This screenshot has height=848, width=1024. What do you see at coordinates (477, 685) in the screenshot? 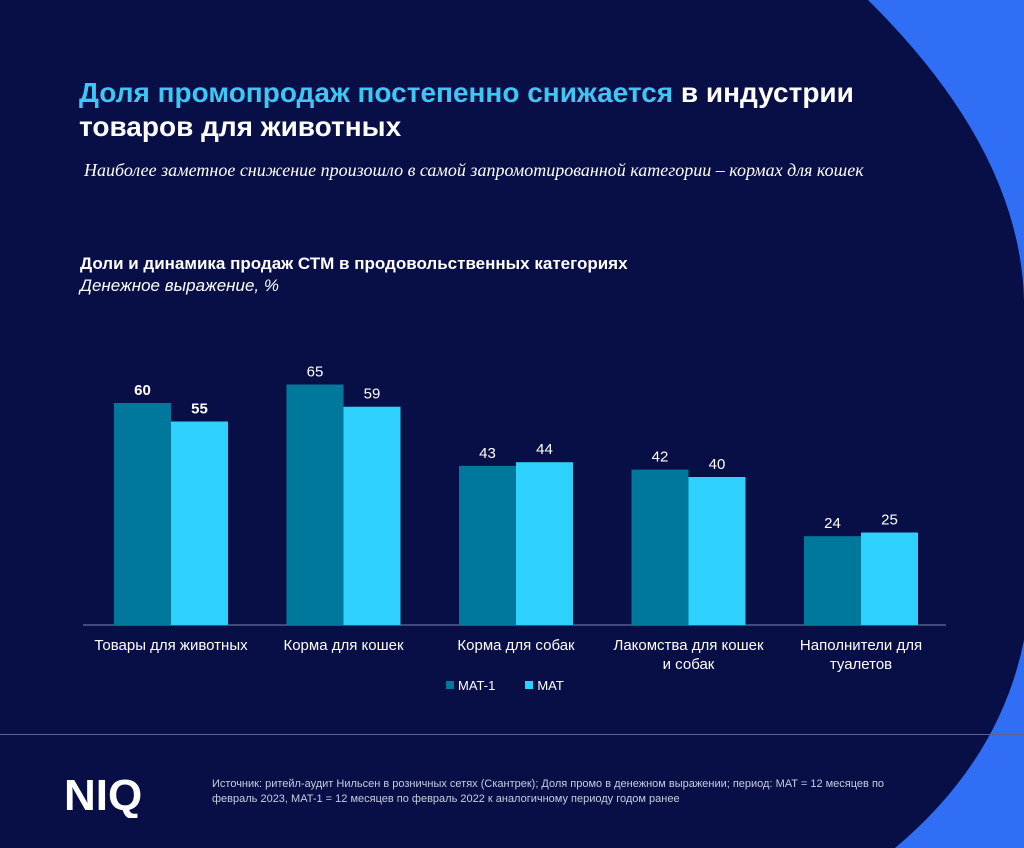
I see `legend-label-mat1: MAT-1` at bounding box center [477, 685].